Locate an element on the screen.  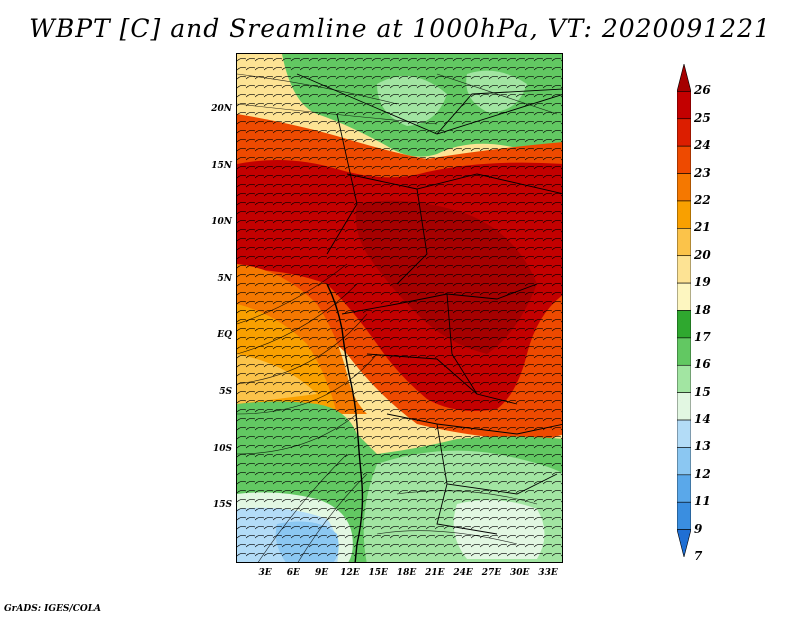
colorbar-label: 7 is located at coordinates (698, 556).